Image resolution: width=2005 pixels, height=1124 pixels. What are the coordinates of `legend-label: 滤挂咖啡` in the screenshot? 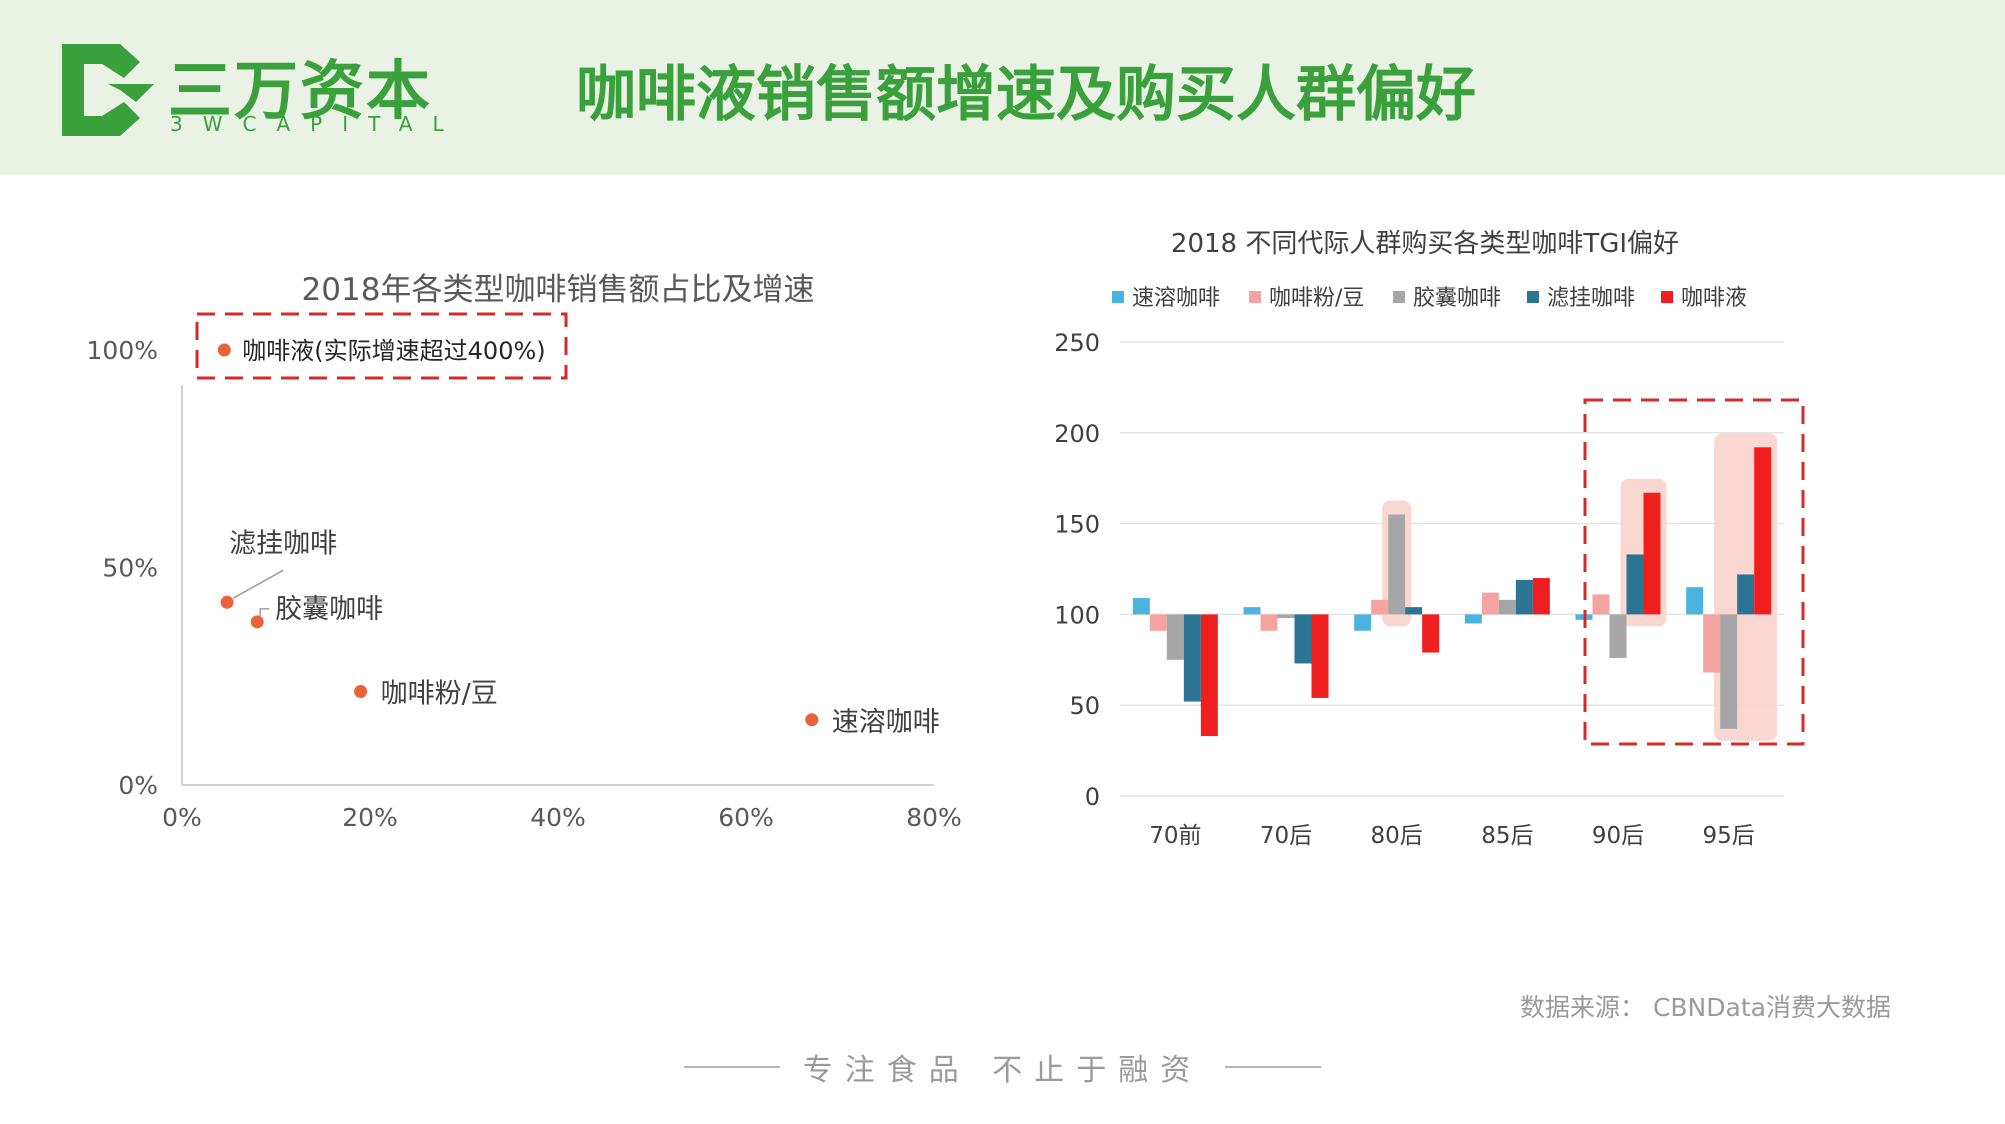 It's located at (1591, 298).